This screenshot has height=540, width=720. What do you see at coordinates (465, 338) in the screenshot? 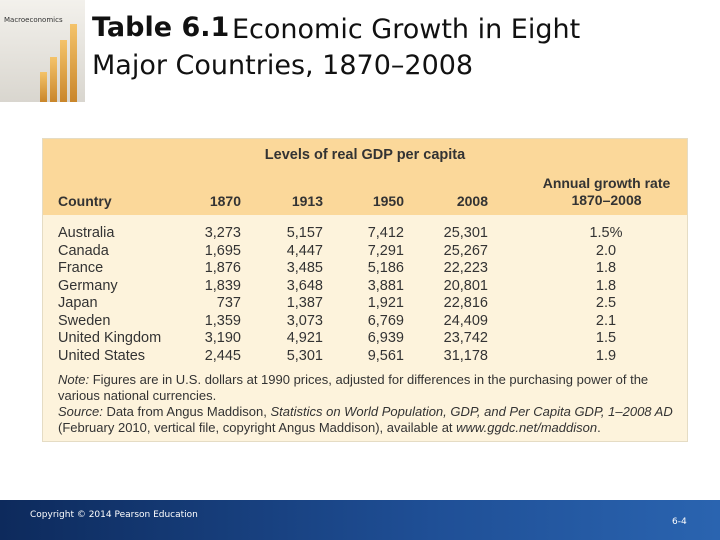
I see `table-cell: 23,742` at bounding box center [465, 338].